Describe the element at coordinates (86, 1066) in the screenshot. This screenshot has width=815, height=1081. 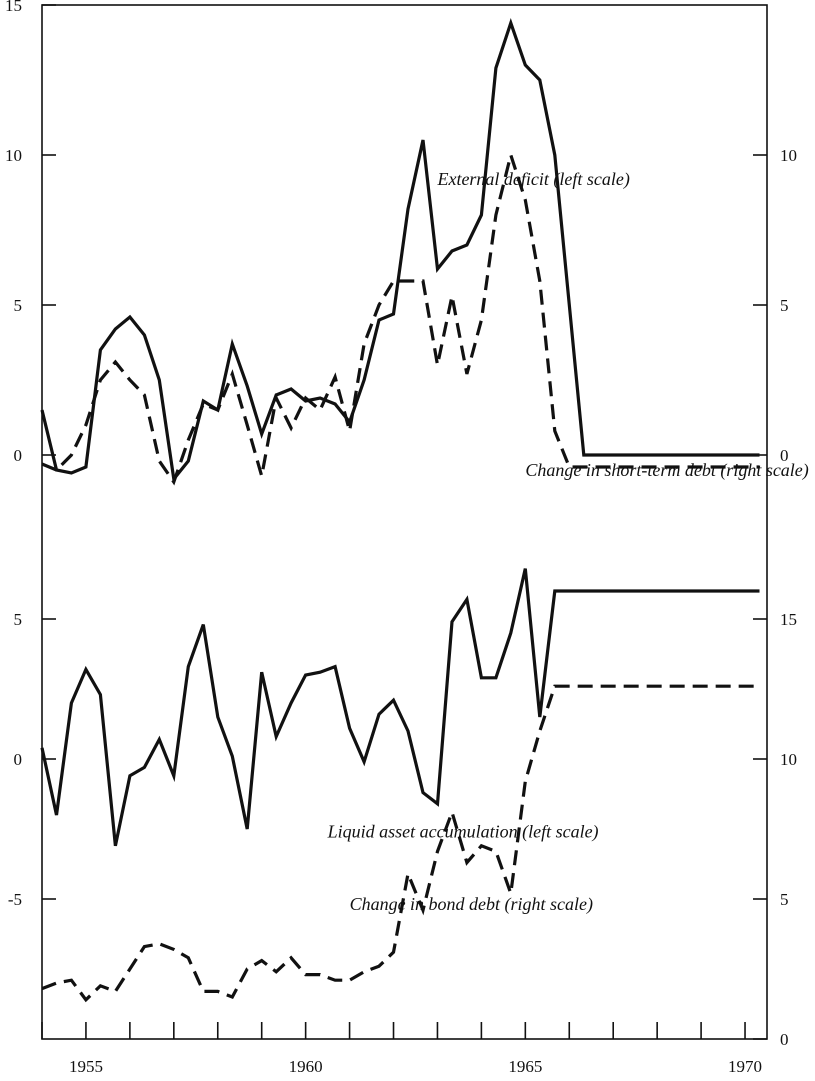
I see `x-tick-label: 1955` at that location.